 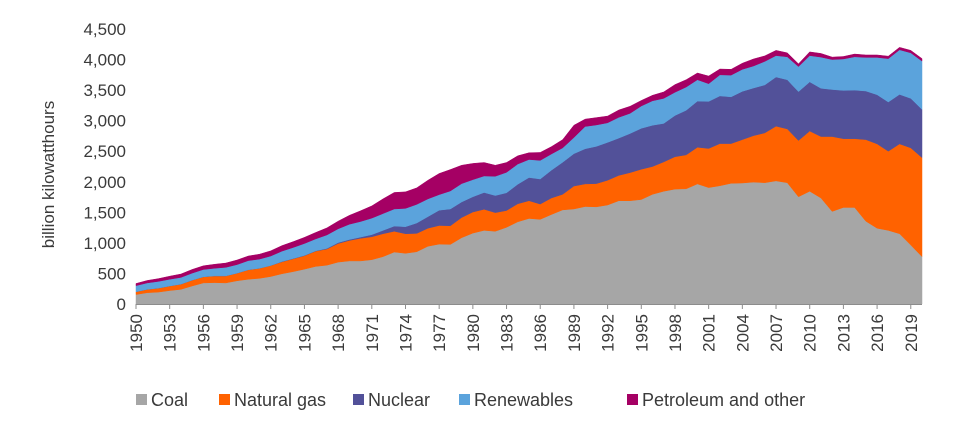 What do you see at coordinates (574, 333) in the screenshot?
I see `x-tick-label: 1989` at bounding box center [574, 333].